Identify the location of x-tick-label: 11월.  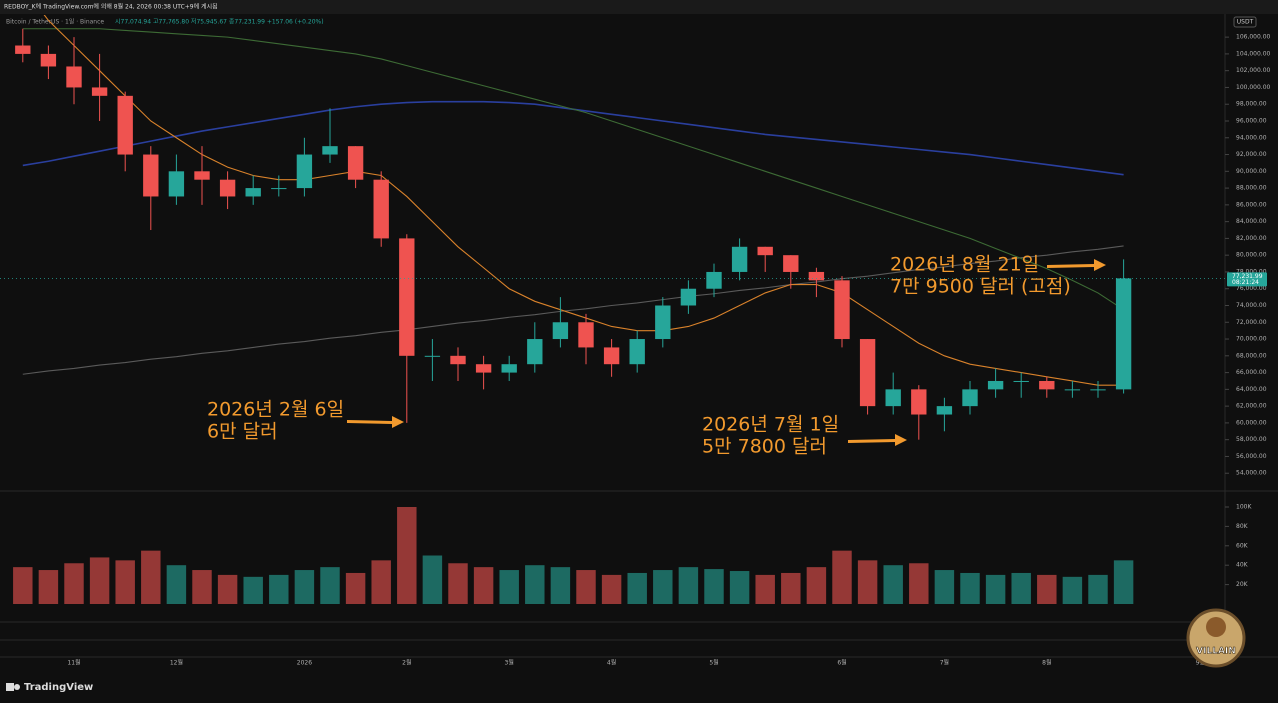
(73, 663).